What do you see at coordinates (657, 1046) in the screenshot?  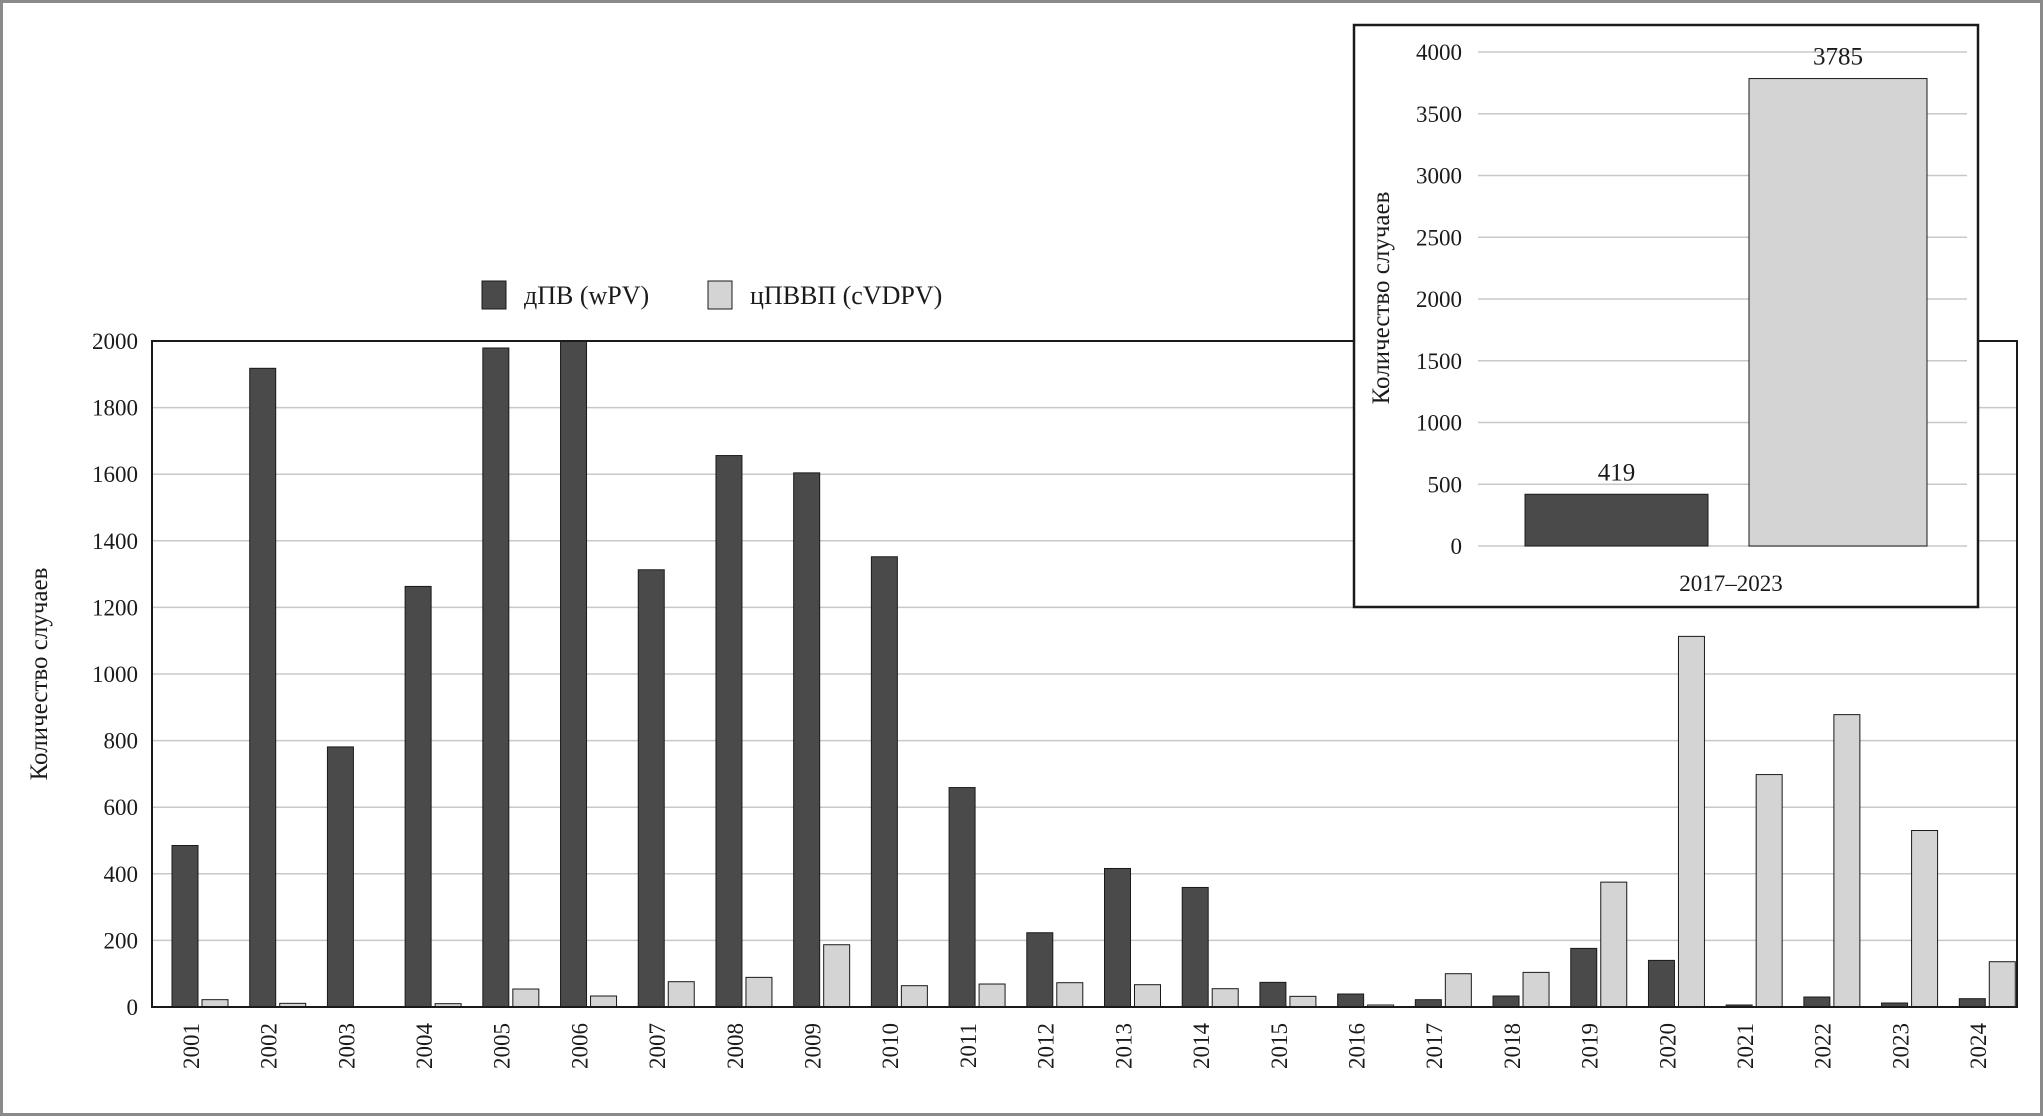 I see `main-x-tick-label: 2007` at bounding box center [657, 1046].